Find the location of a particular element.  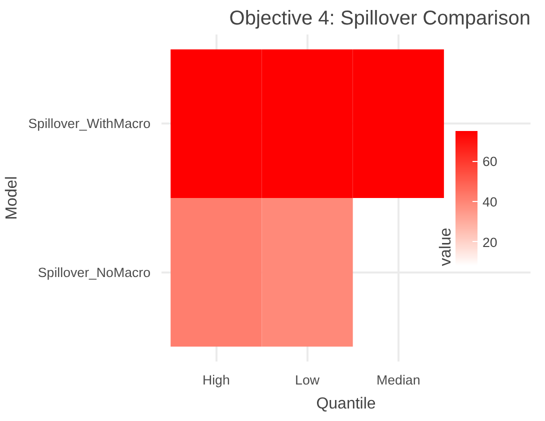

color-bar-label: 20 is located at coordinates (490, 242).